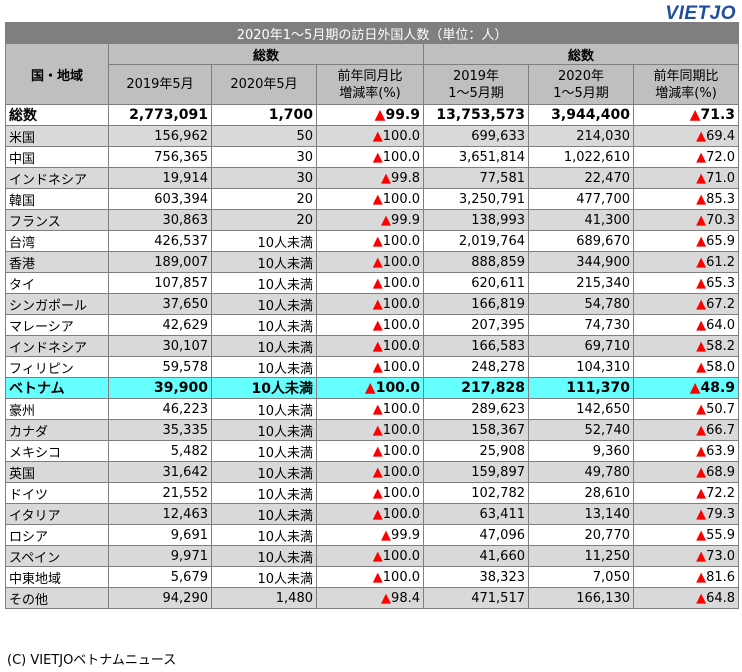  What do you see at coordinates (721, 472) in the screenshot?
I see `rate-text: 68.9` at bounding box center [721, 472].